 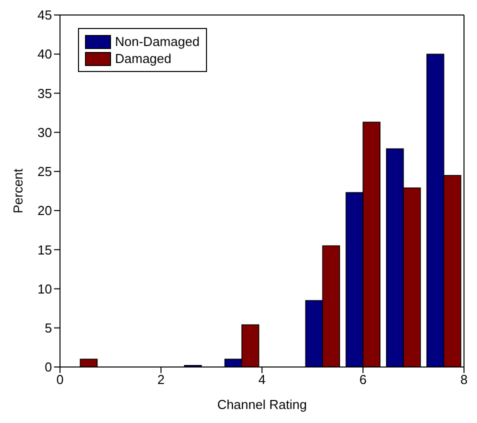 What do you see at coordinates (262, 404) in the screenshot?
I see `x-axis-title: Channel Rating` at bounding box center [262, 404].